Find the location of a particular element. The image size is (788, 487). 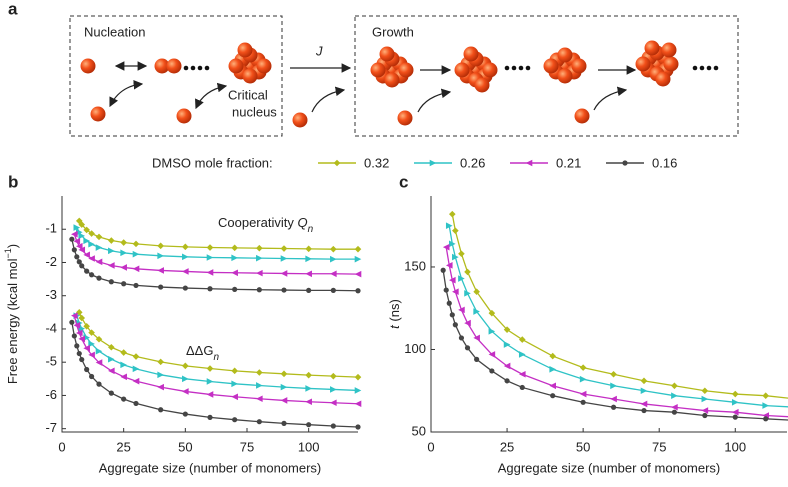

growth-box is located at coordinates (546, 76).